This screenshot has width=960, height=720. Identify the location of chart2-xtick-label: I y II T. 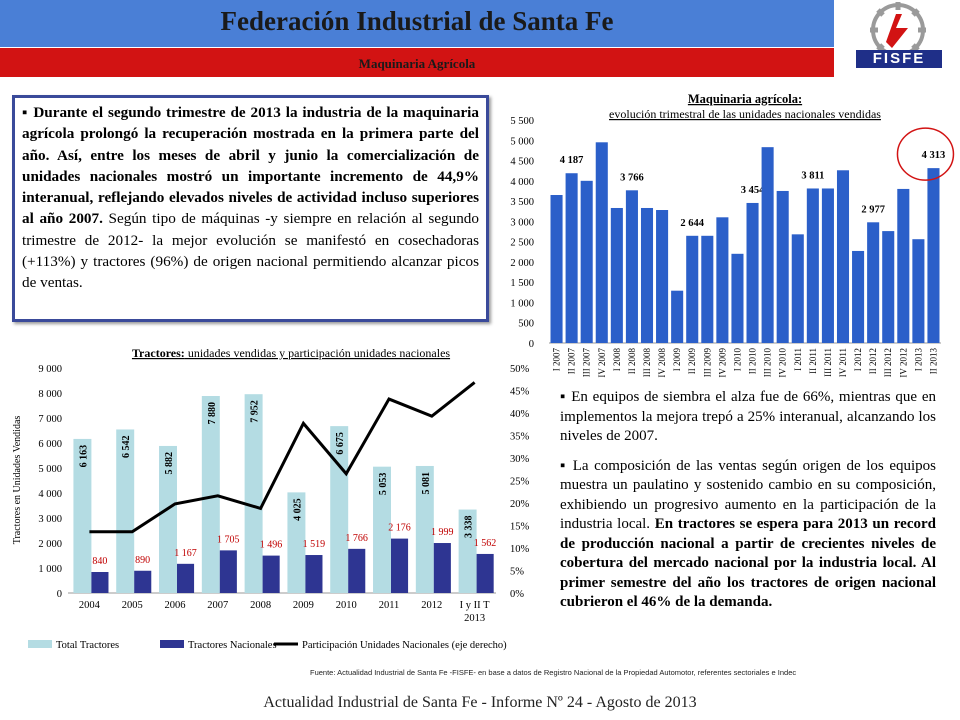
(475, 605).